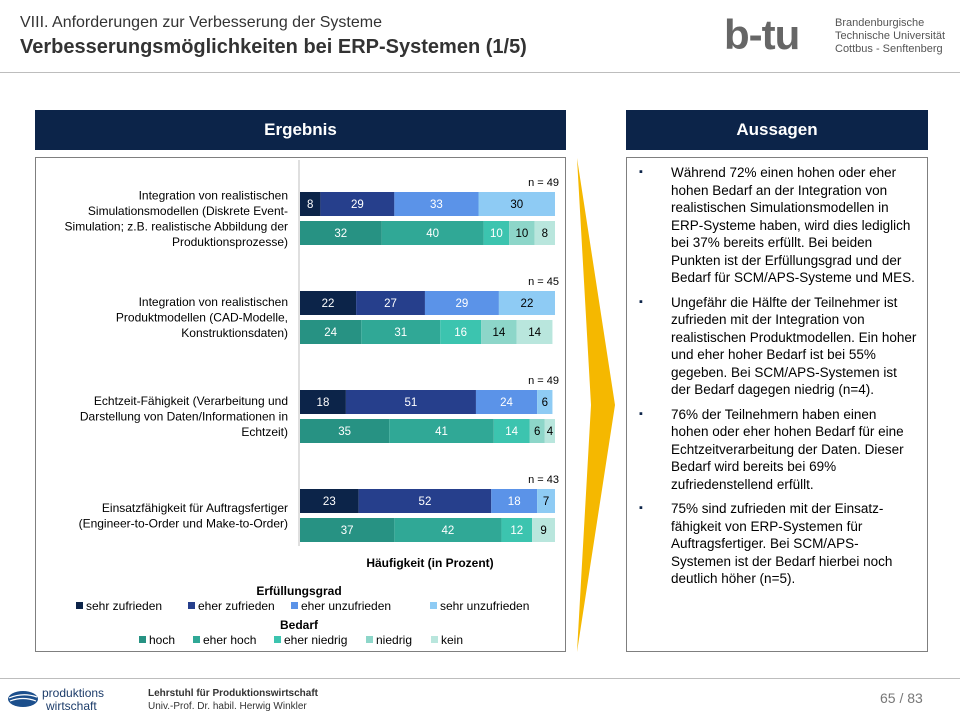  Describe the element at coordinates (346, 606) in the screenshot. I see `legend-label: eher unzufrieden` at that location.